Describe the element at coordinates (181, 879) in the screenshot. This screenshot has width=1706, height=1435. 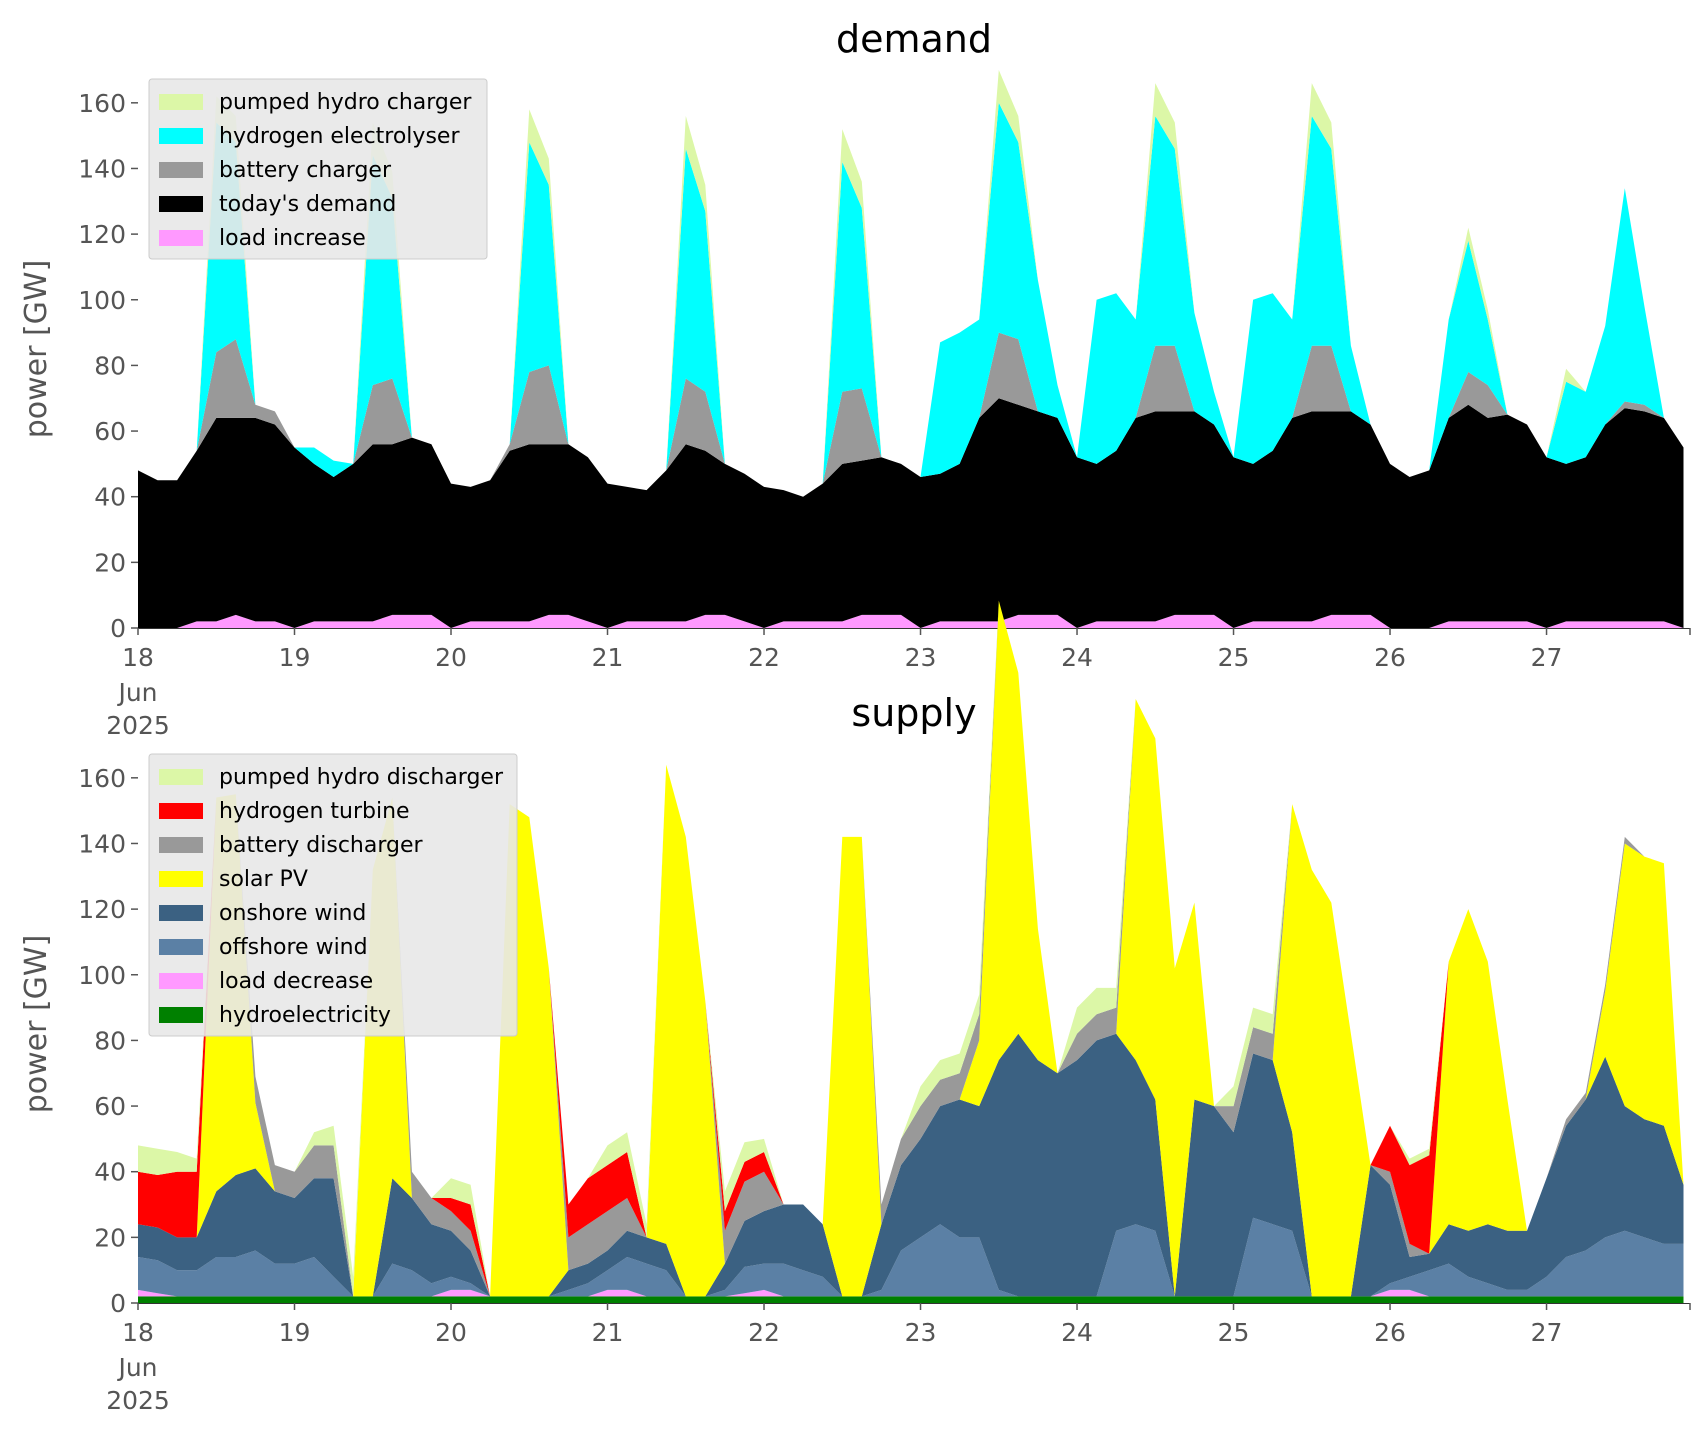
I see `legend-swatch-solar-pv` at that location.